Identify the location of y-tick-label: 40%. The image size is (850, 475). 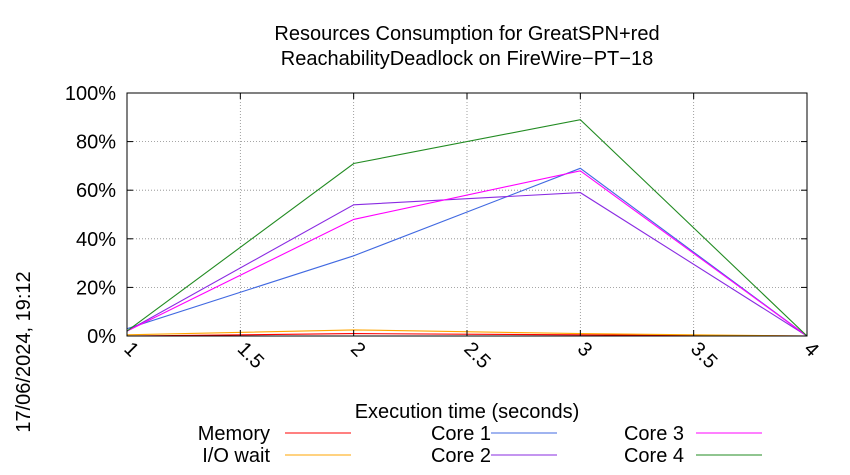
(96, 240).